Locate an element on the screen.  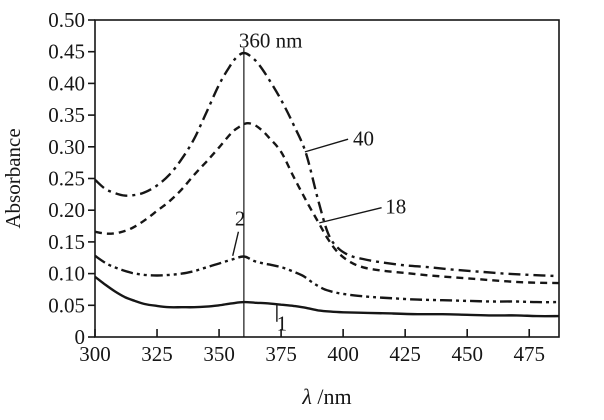
x-tick-label: 475 is located at coordinates (529, 354).